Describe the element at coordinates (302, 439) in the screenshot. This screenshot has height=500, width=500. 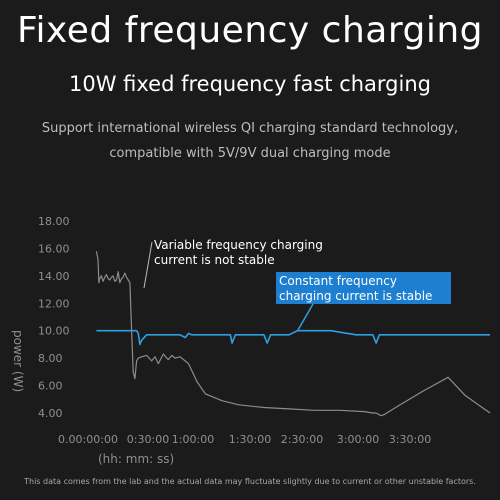
I see `x-tick-label: 2:30:00` at that location.